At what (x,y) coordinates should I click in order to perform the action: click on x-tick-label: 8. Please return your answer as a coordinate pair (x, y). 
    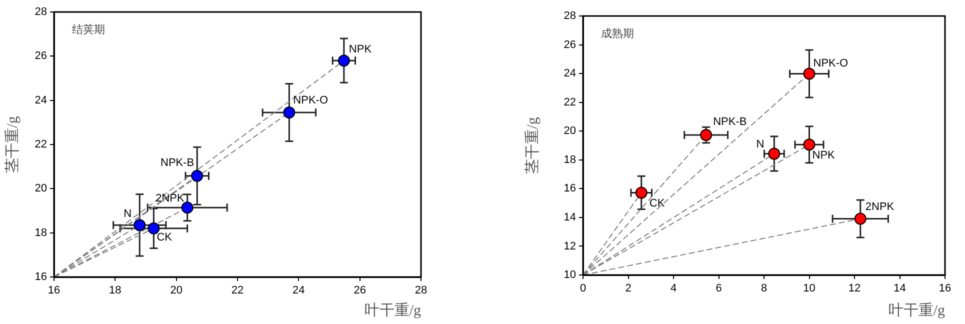
    Looking at the image, I should click on (764, 288).